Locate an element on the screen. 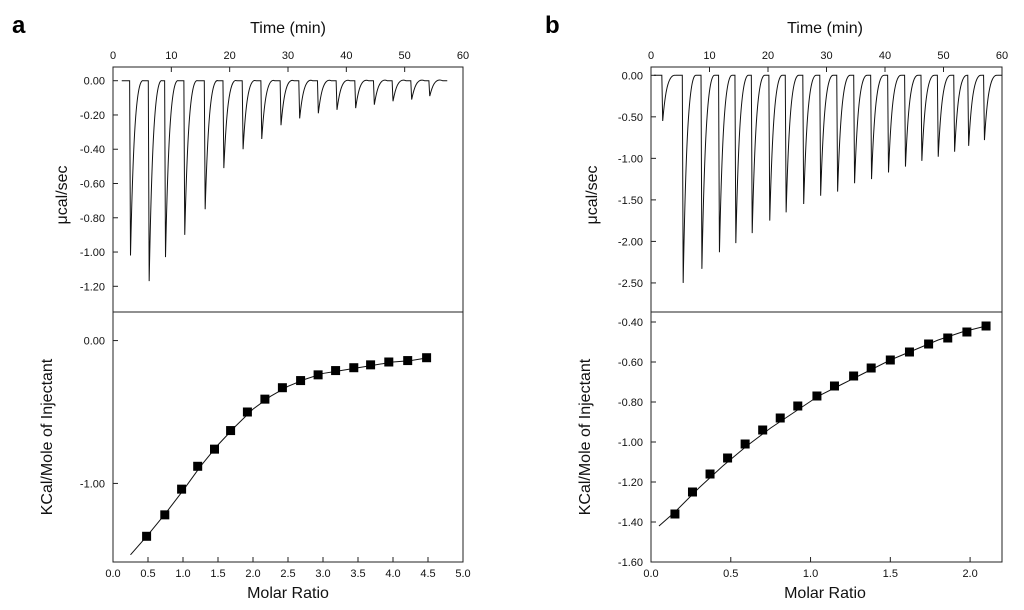 This screenshot has height=610, width=1024. b-top-xtick-label: 20 is located at coordinates (768, 56).